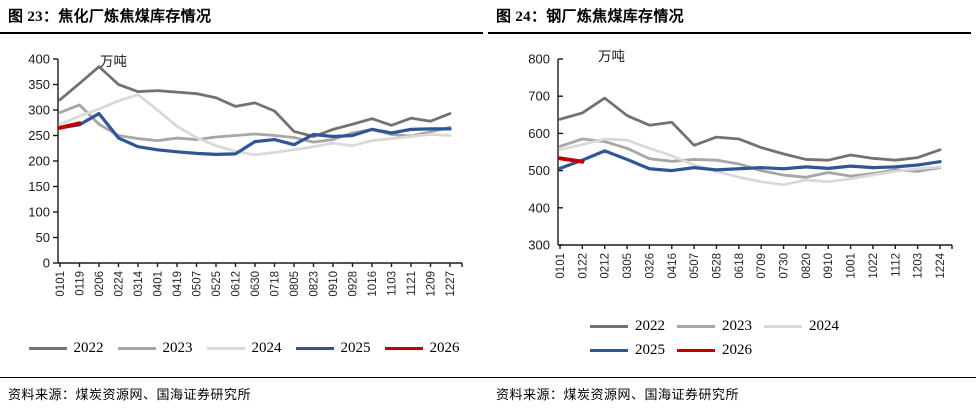  Describe the element at coordinates (276, 284) in the screenshot. I see `x-tick-label: 0718` at that location.